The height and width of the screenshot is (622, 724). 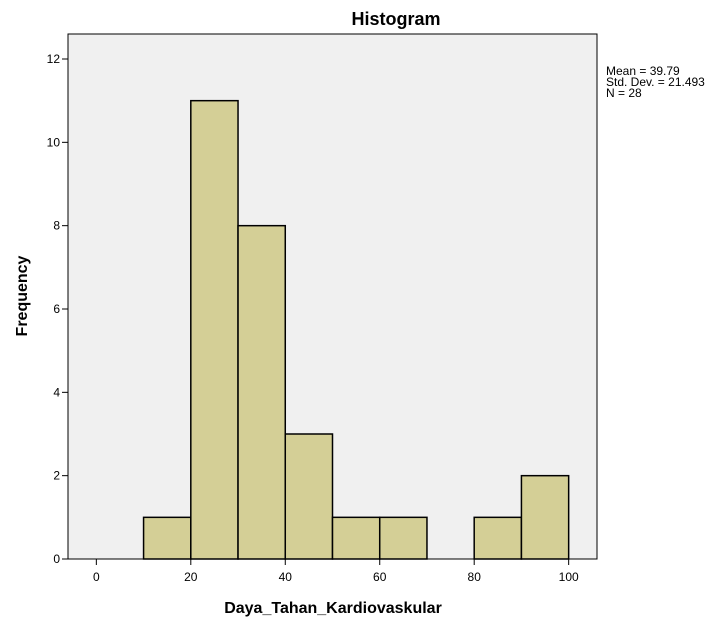 What do you see at coordinates (643, 71) in the screenshot?
I see `statistic-line: Mean = 39.79` at bounding box center [643, 71].